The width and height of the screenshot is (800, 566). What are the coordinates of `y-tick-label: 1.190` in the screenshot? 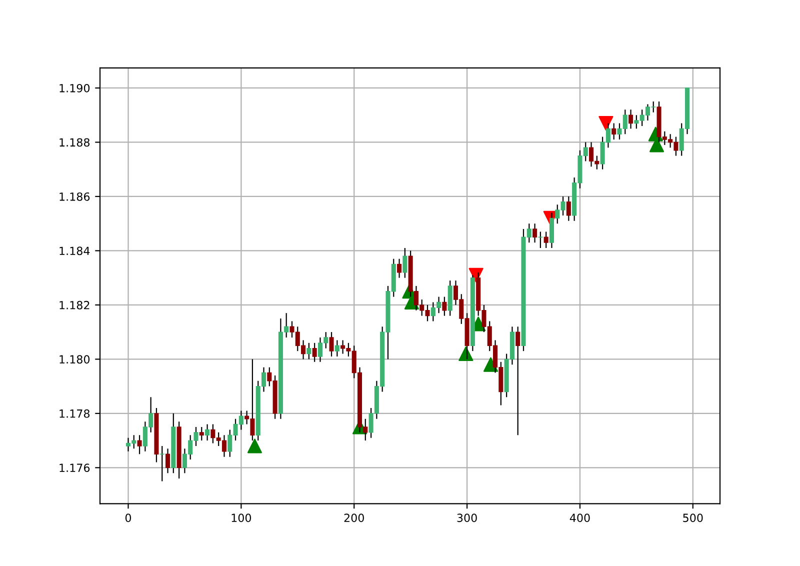 It's located at (75, 88).